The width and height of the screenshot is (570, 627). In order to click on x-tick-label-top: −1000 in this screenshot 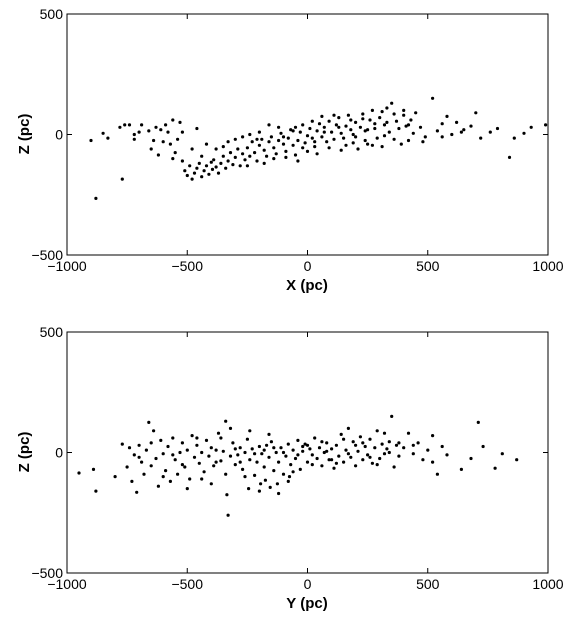, I will do `click(67, 266)`.